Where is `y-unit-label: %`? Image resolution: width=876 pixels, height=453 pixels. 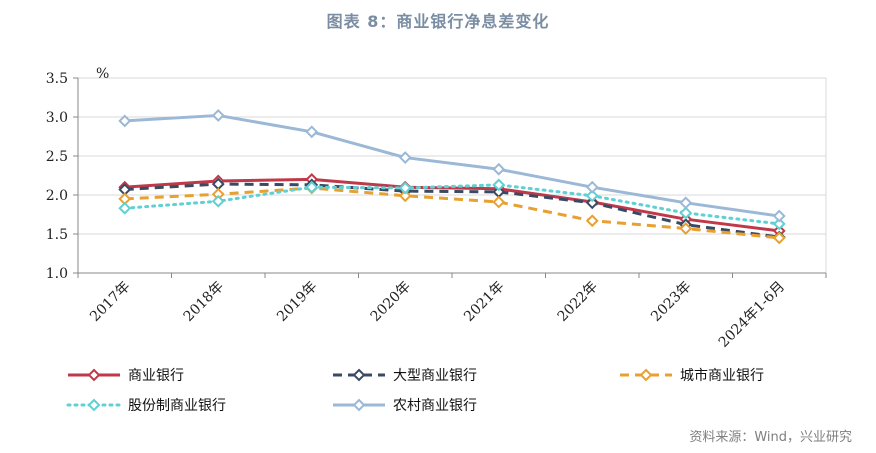 y-unit-label: % is located at coordinates (102, 74).